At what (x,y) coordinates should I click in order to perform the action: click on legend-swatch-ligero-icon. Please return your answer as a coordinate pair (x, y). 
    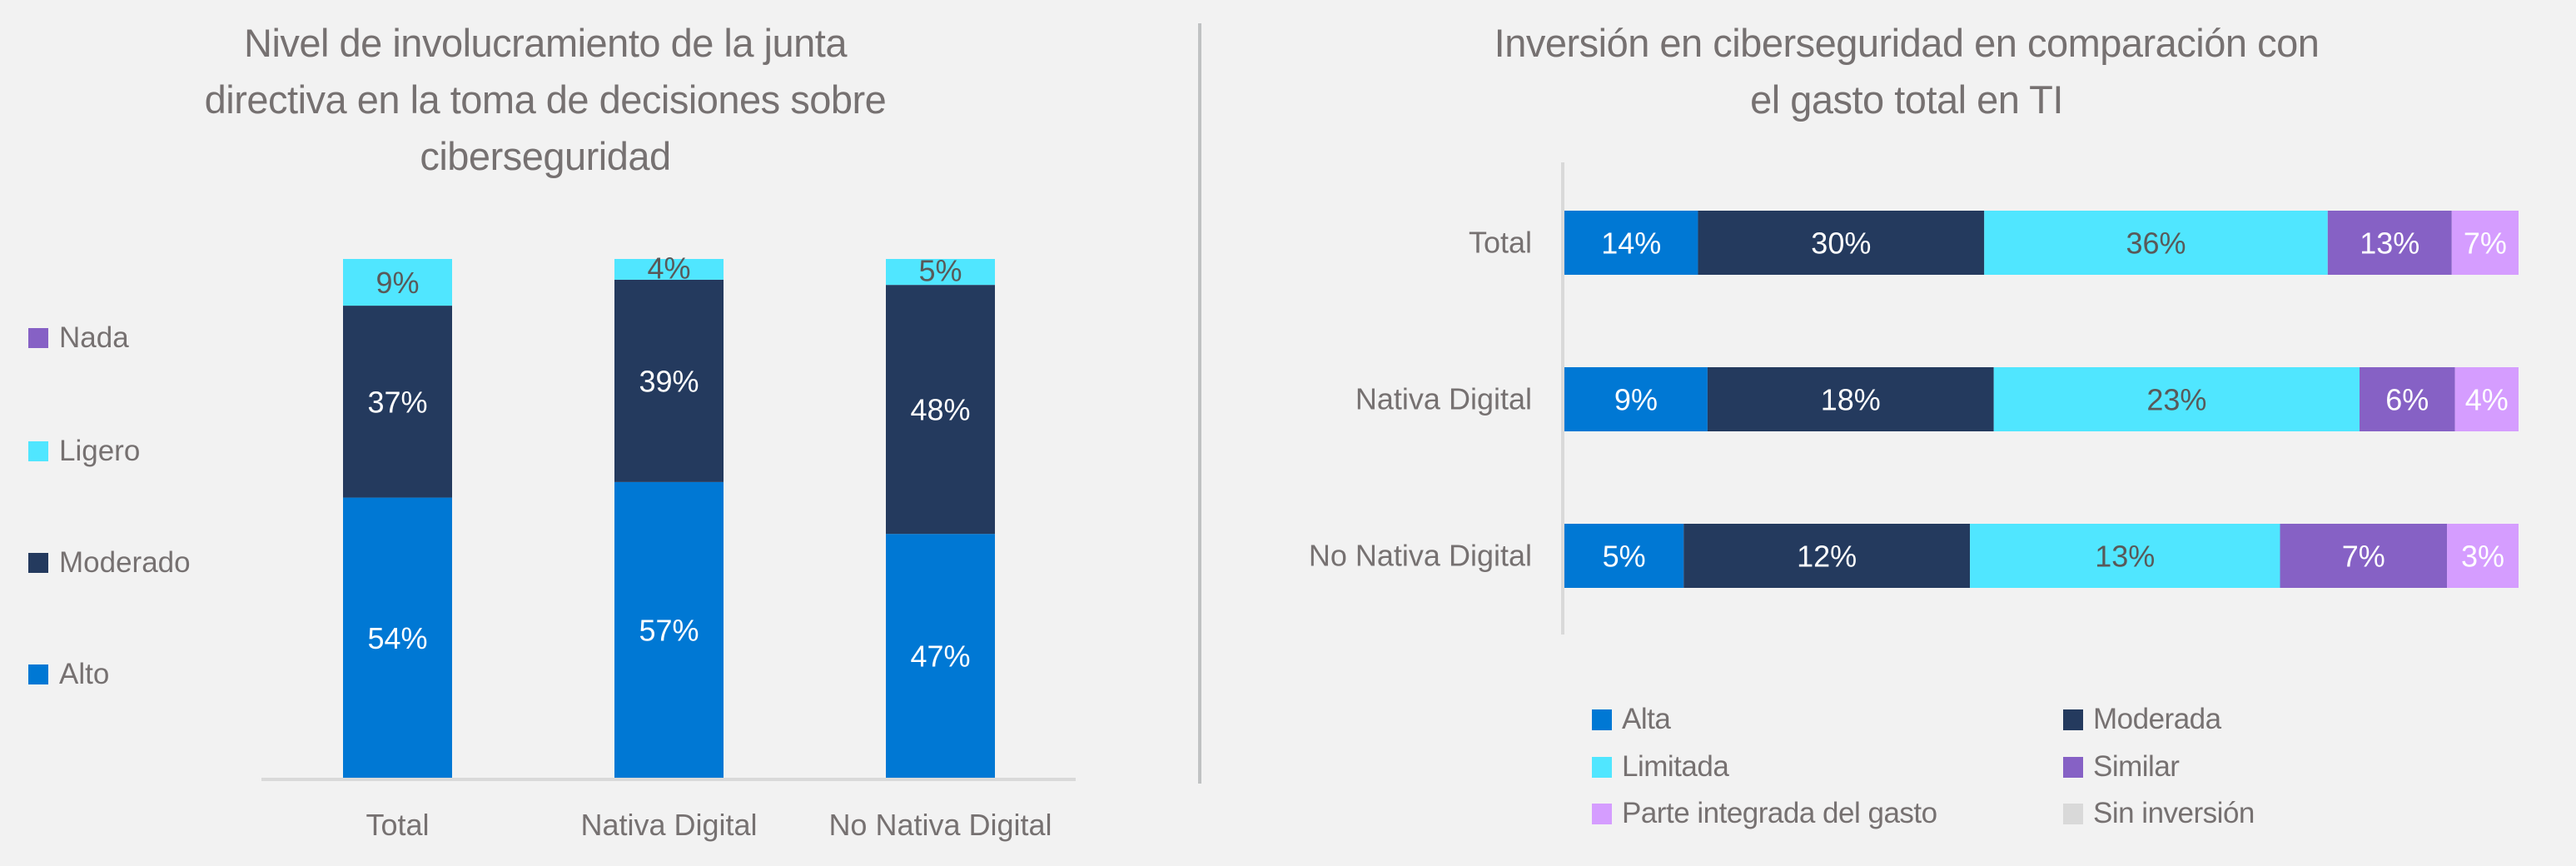
    Looking at the image, I should click on (38, 451).